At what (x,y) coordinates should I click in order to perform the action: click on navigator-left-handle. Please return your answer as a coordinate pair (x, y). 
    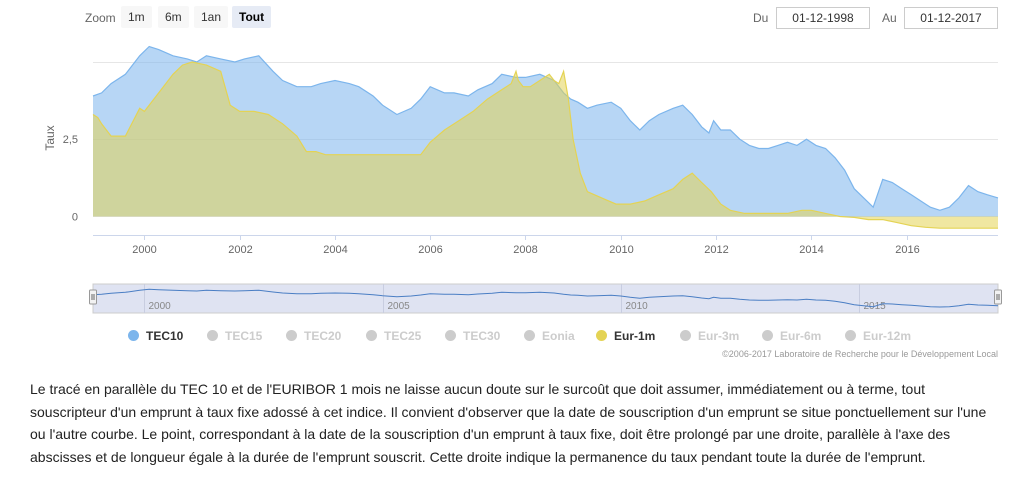
    Looking at the image, I should click on (93, 297).